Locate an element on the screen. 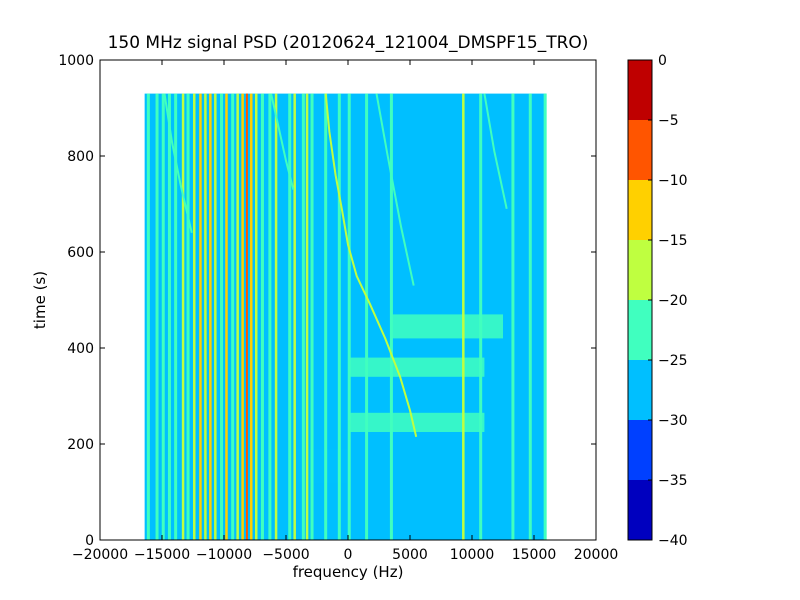 The image size is (800, 600). colorbar-ticks: −40 −35 −30 −25 −20 −15 −10 −5 0 is located at coordinates (668, 301).